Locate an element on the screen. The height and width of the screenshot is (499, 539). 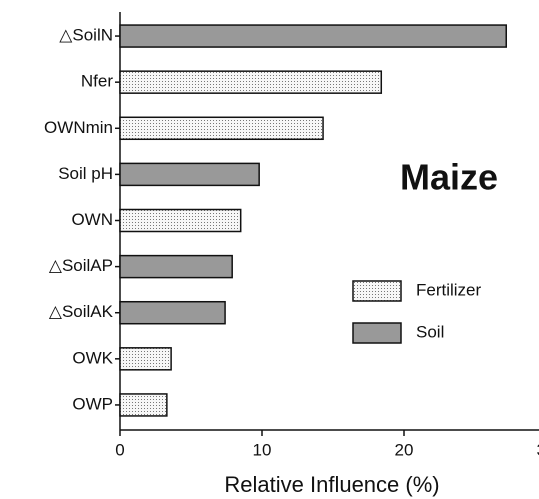
annotation: Maize is located at coordinates (449, 177).